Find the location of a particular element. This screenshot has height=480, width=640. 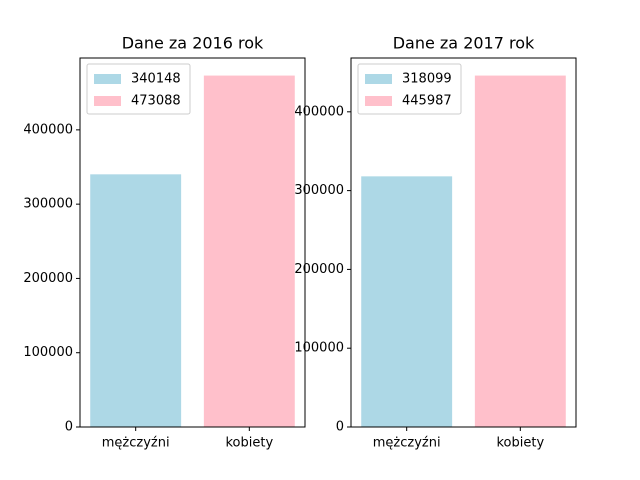

legend: 318099 445987 is located at coordinates (409, 89).